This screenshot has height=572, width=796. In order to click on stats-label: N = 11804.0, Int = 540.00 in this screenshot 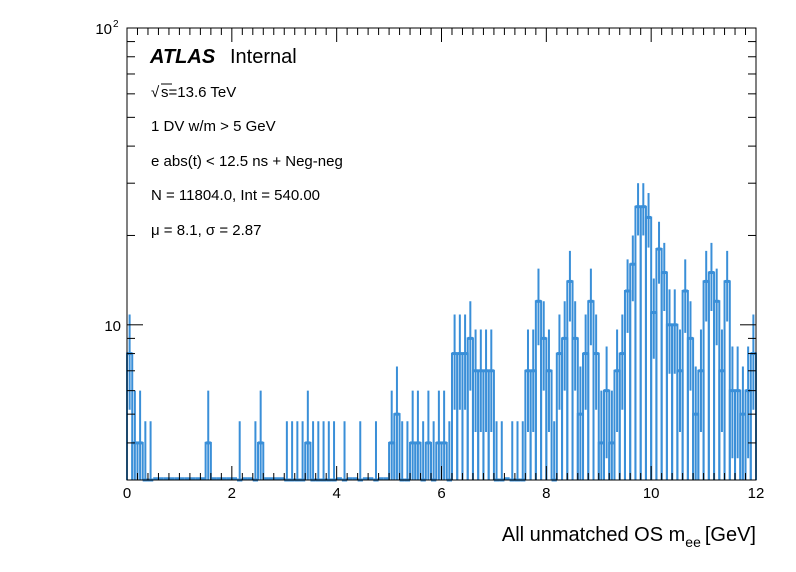, I will do `click(235, 195)`.